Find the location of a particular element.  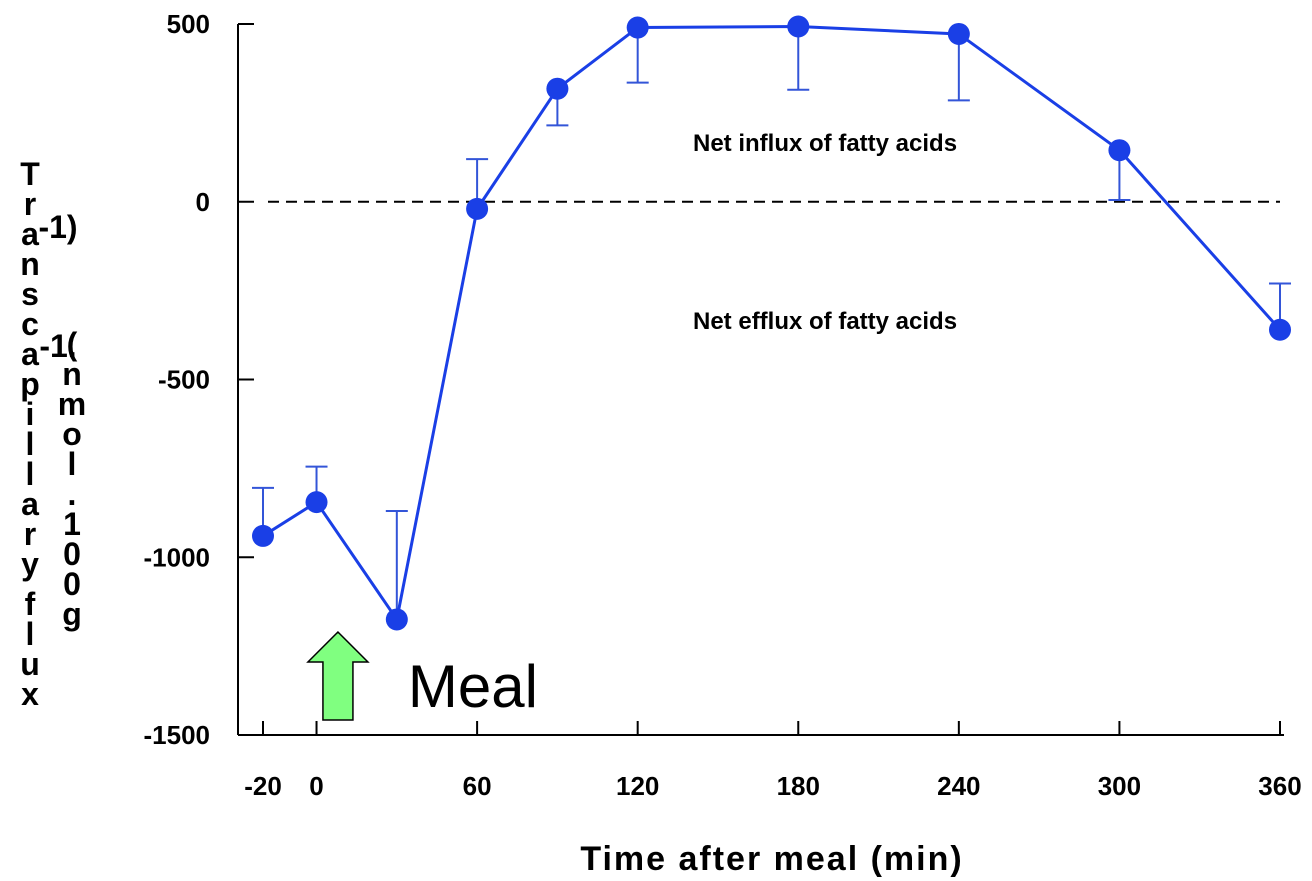

y-axis-title-glyph: y is located at coordinates (30, 564).